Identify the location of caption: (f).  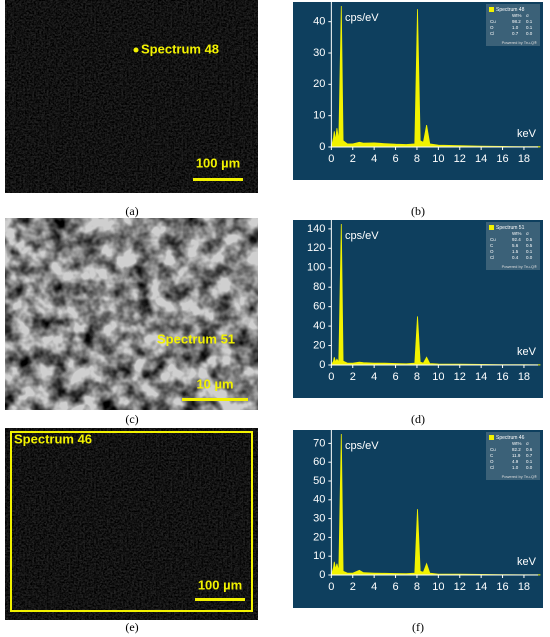
(418, 627).